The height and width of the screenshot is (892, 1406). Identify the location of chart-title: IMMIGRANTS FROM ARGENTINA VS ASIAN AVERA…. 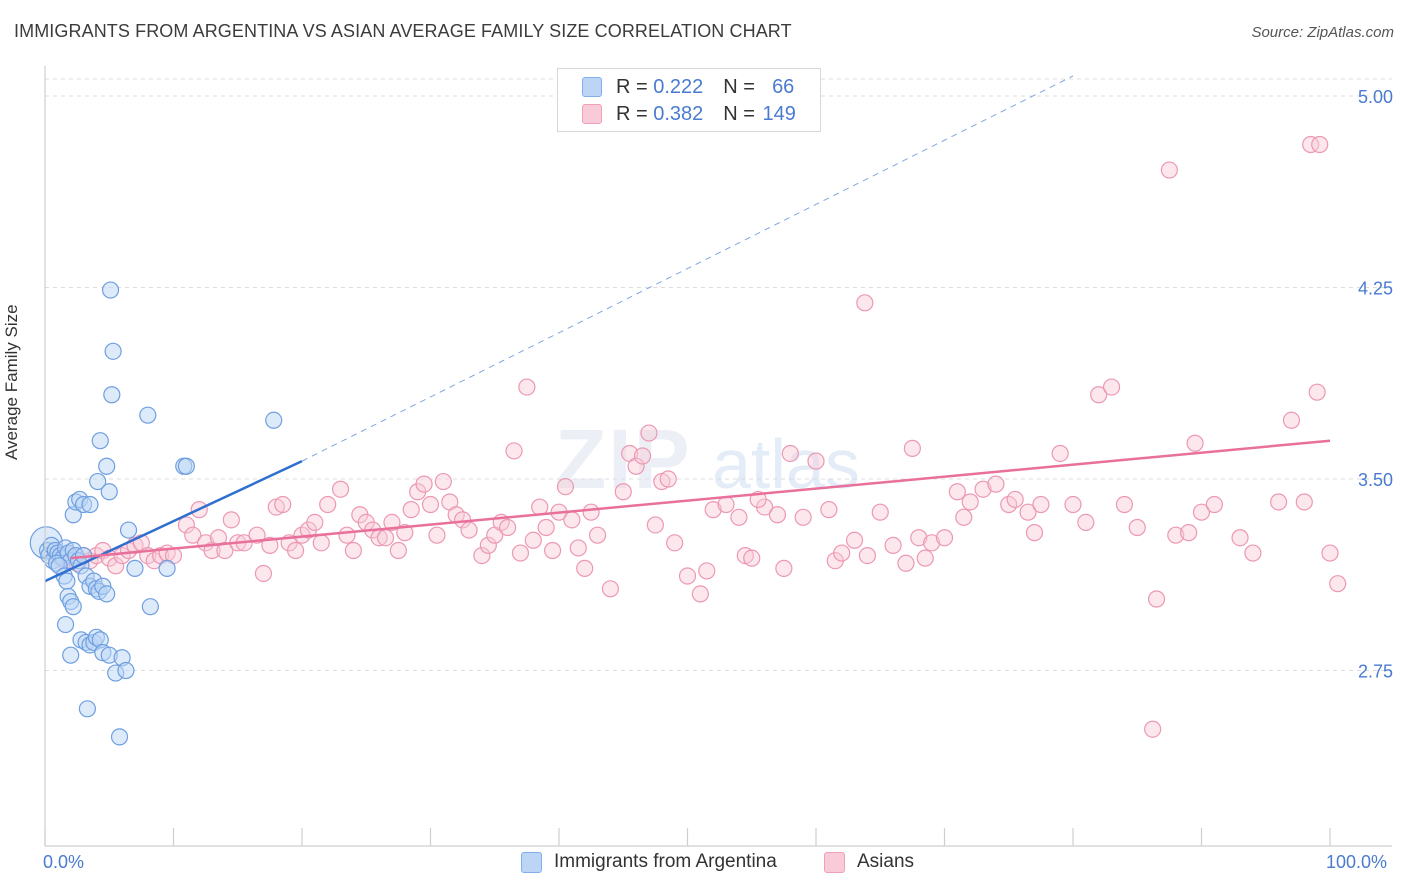
(403, 31).